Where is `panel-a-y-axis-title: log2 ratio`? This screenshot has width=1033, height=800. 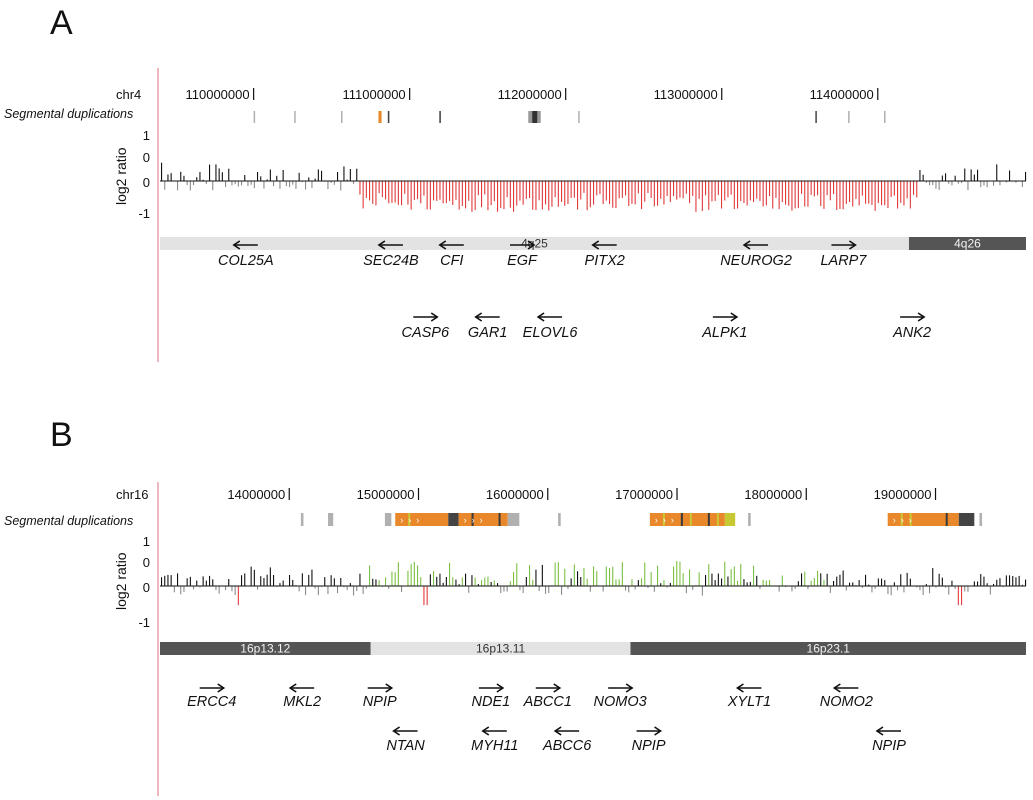 panel-a-y-axis-title: log2 ratio is located at coordinates (121, 176).